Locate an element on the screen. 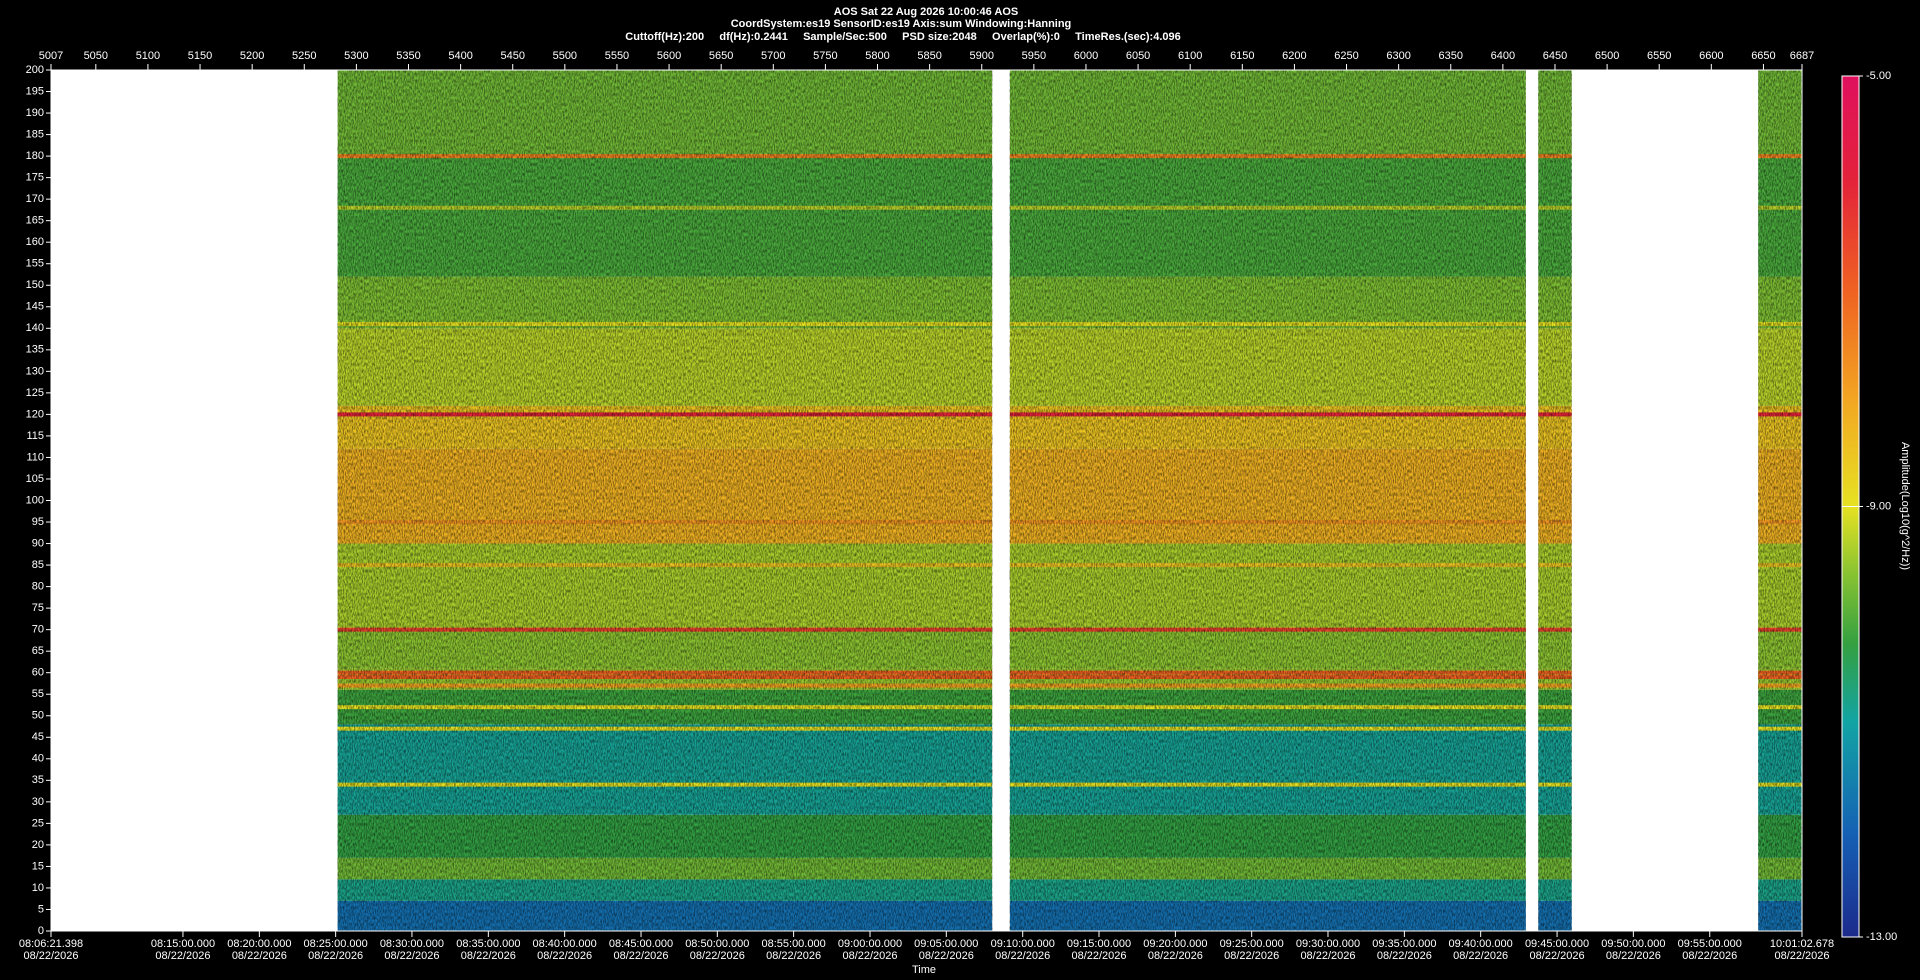  y-tick-label: 135 is located at coordinates (35, 350).